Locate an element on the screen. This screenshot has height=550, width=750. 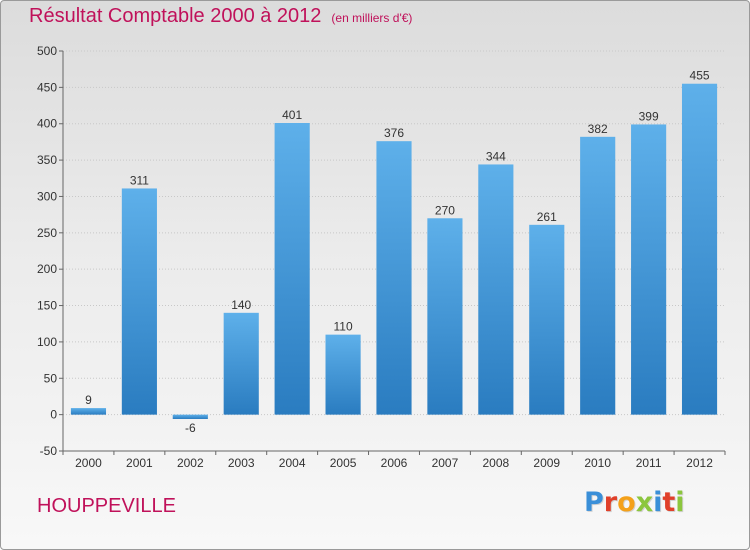
x-tick-label: 2010 is located at coordinates (597, 463).